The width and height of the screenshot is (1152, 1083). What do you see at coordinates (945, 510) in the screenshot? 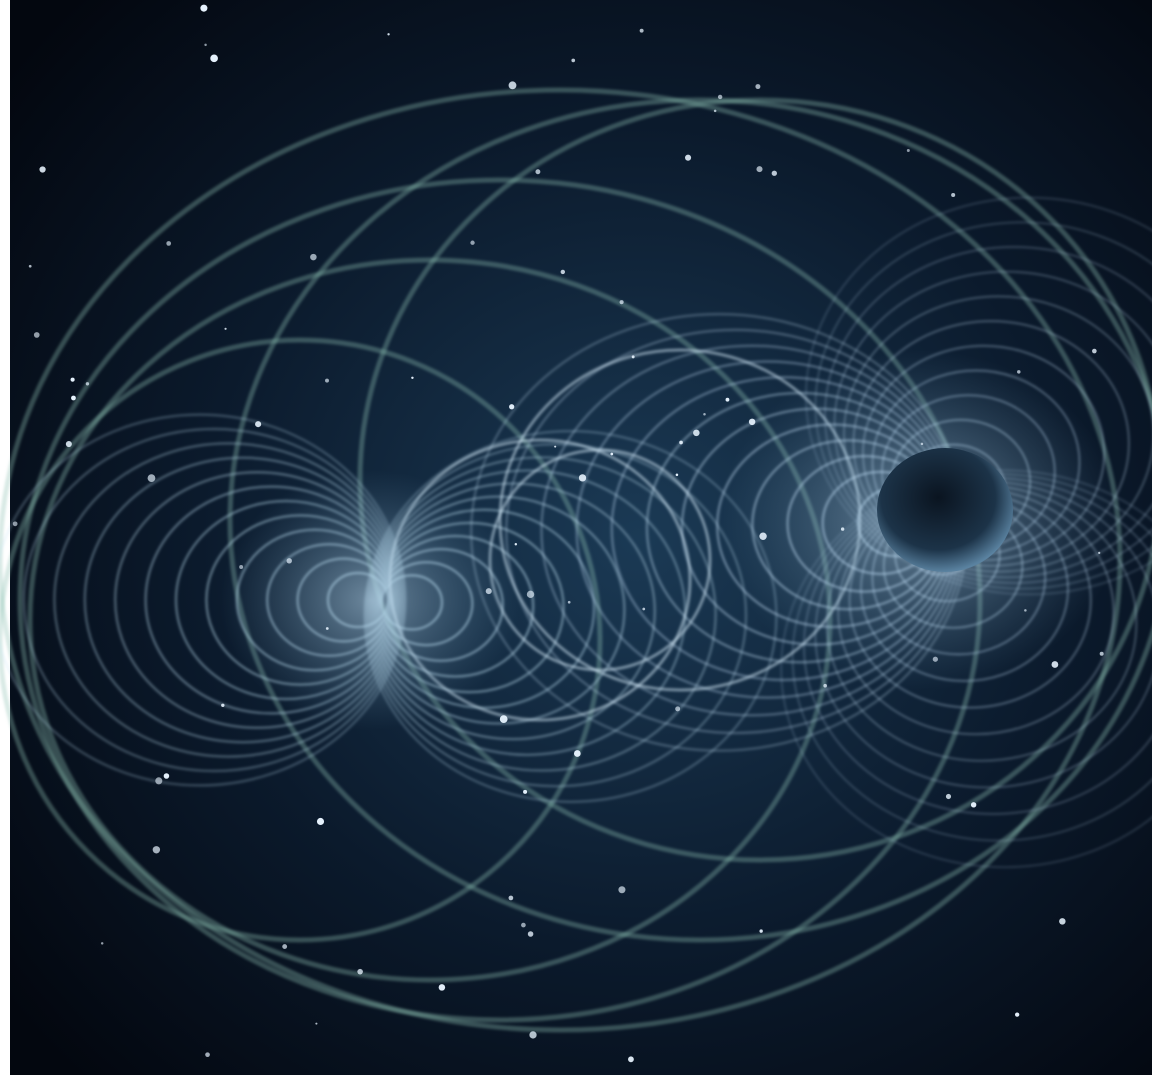
I see `black-hole` at bounding box center [945, 510].